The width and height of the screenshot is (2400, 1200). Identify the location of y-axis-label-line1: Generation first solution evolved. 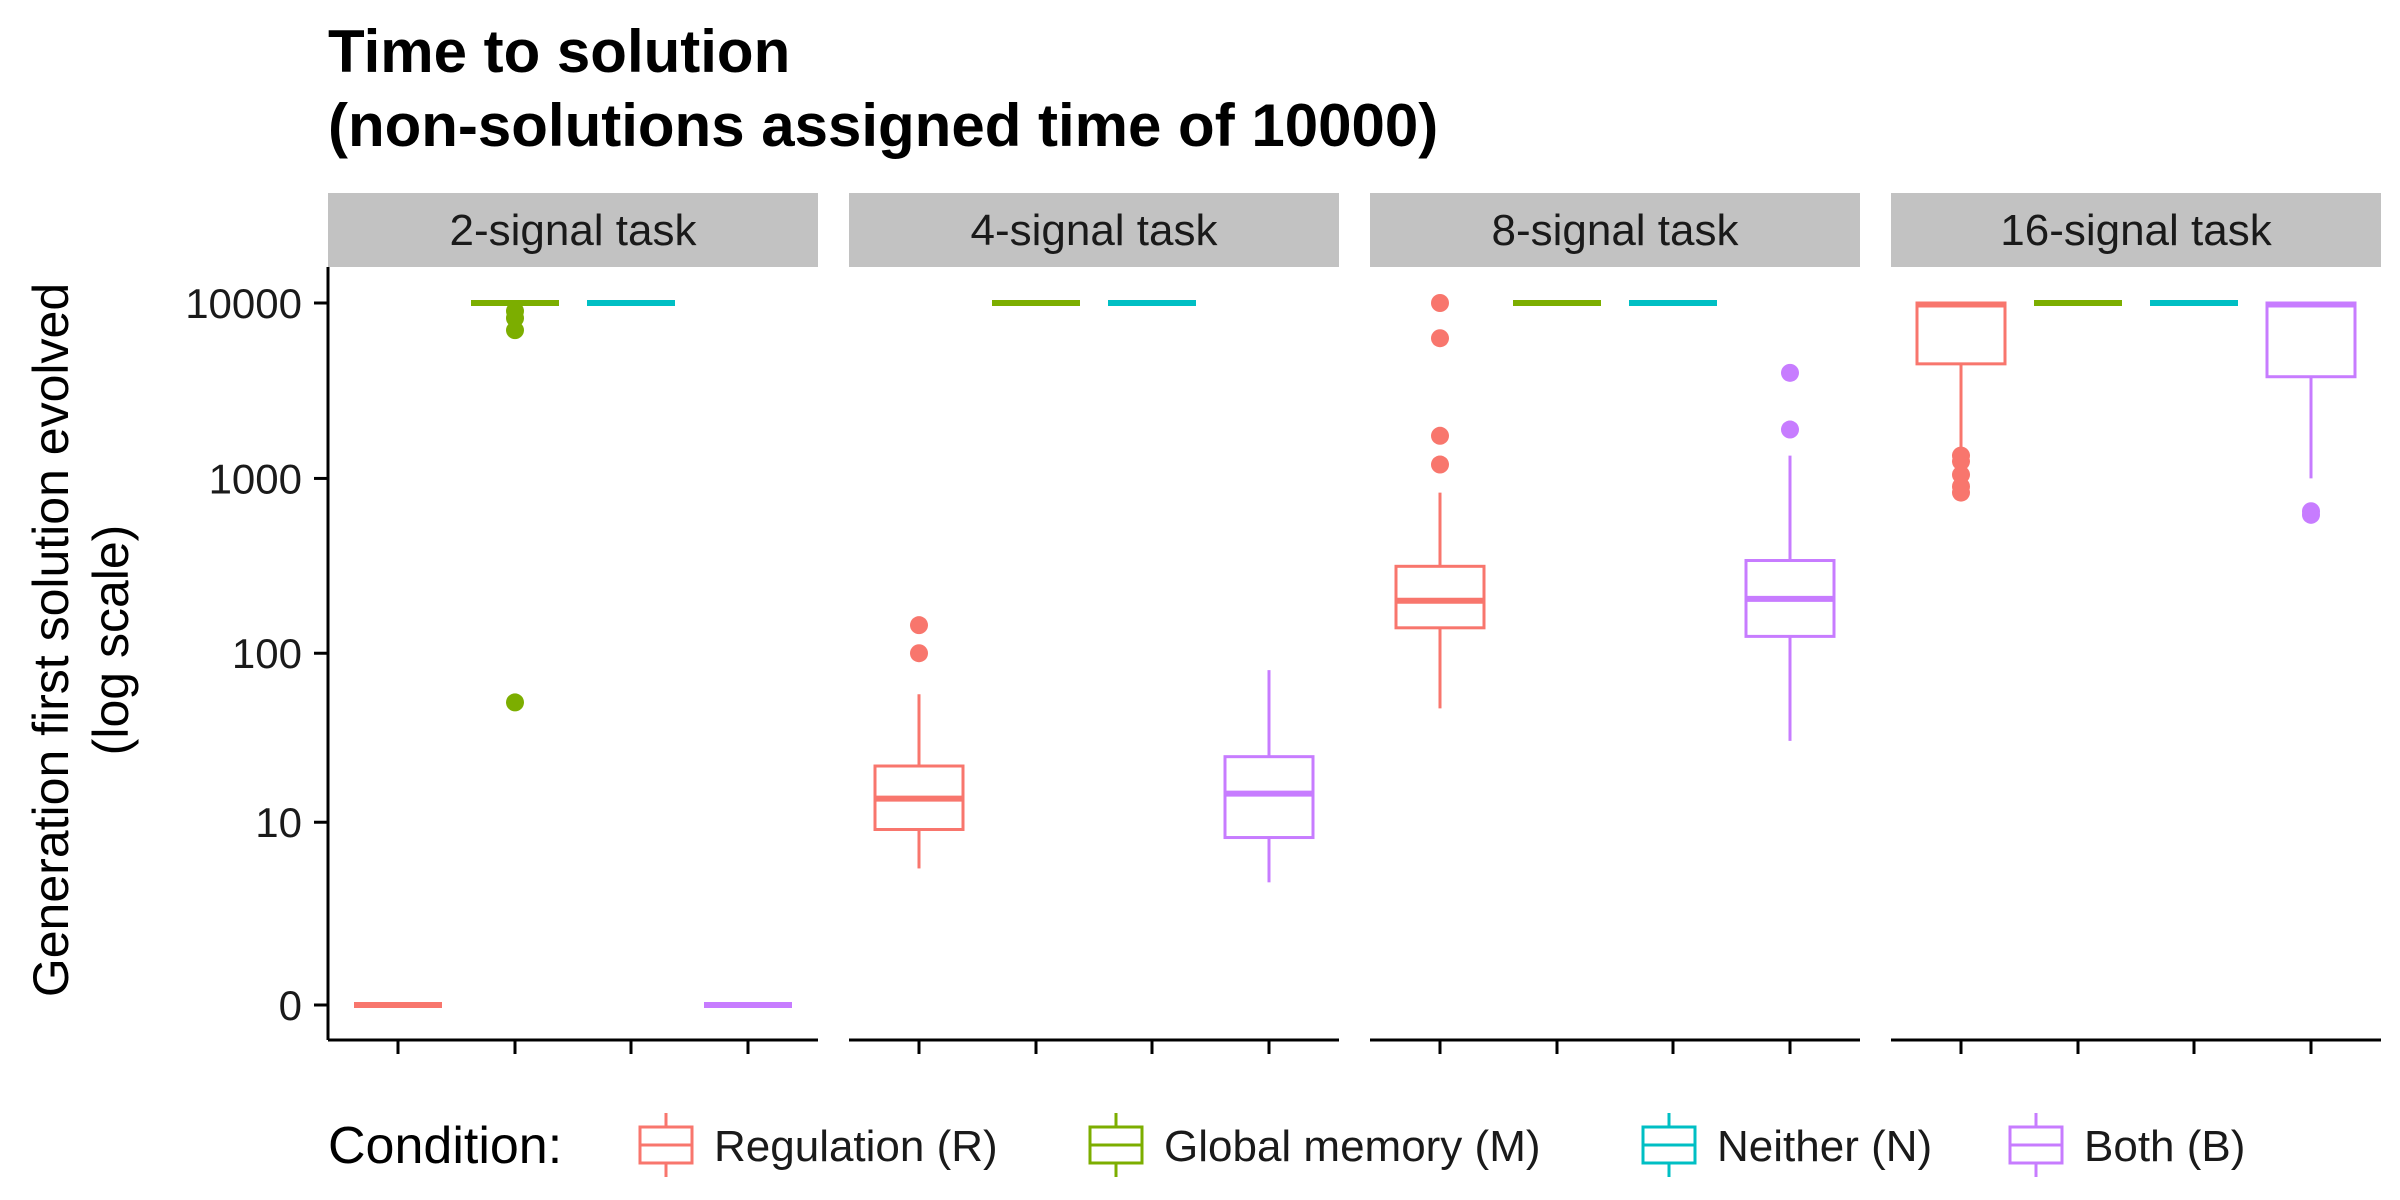
(51, 640).